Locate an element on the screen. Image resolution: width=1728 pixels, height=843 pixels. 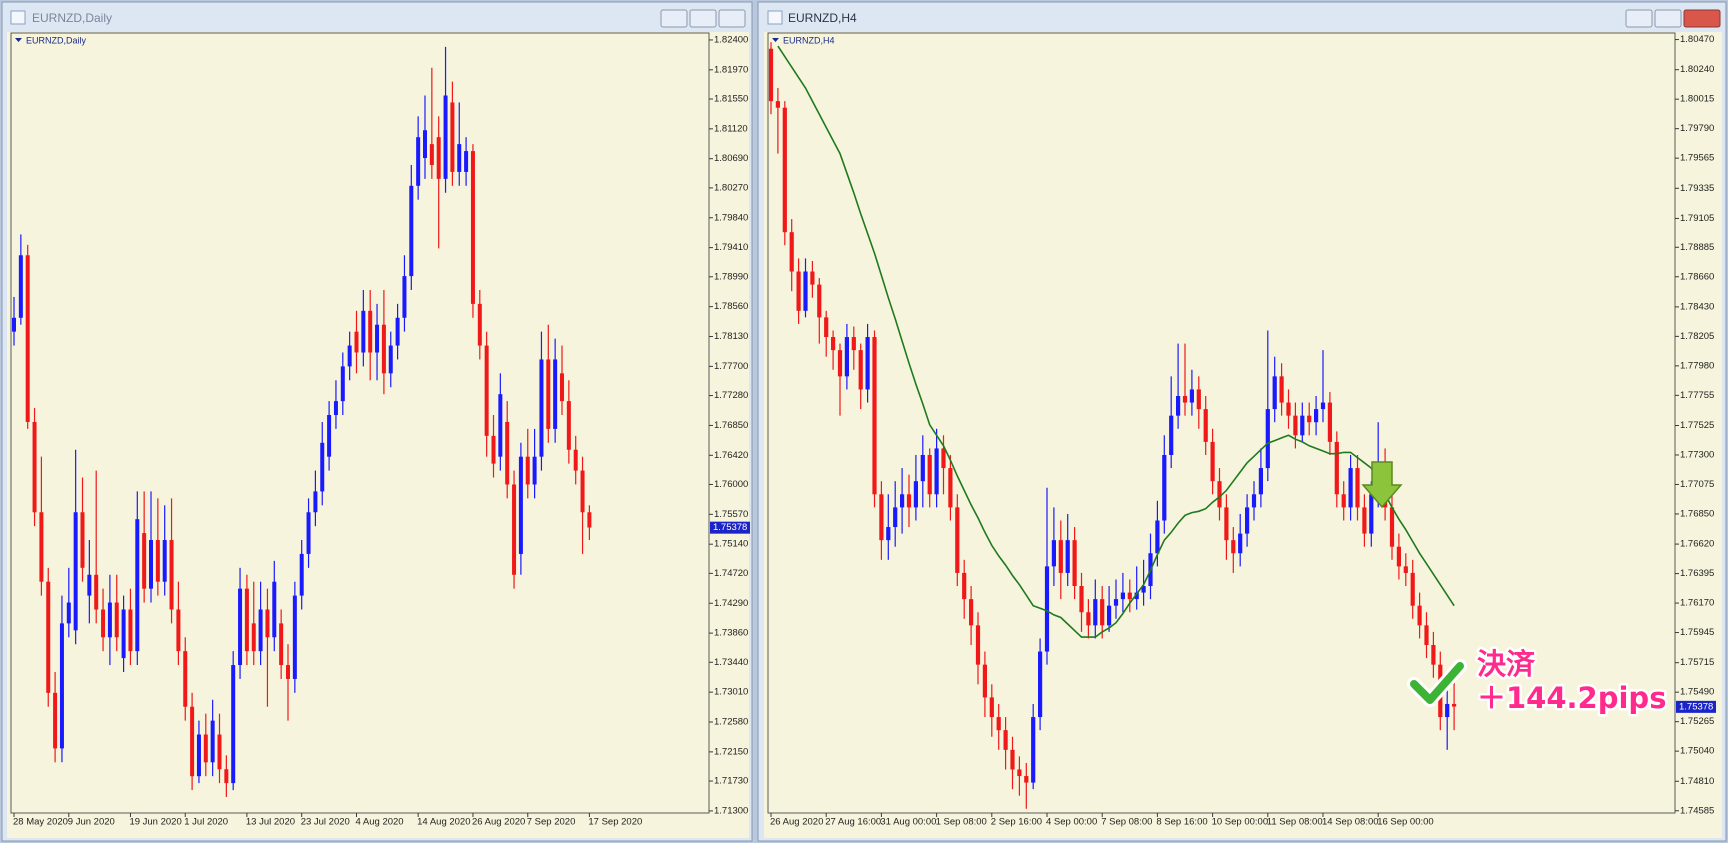
y-tick-label: 1.76420 is located at coordinates (731, 455).